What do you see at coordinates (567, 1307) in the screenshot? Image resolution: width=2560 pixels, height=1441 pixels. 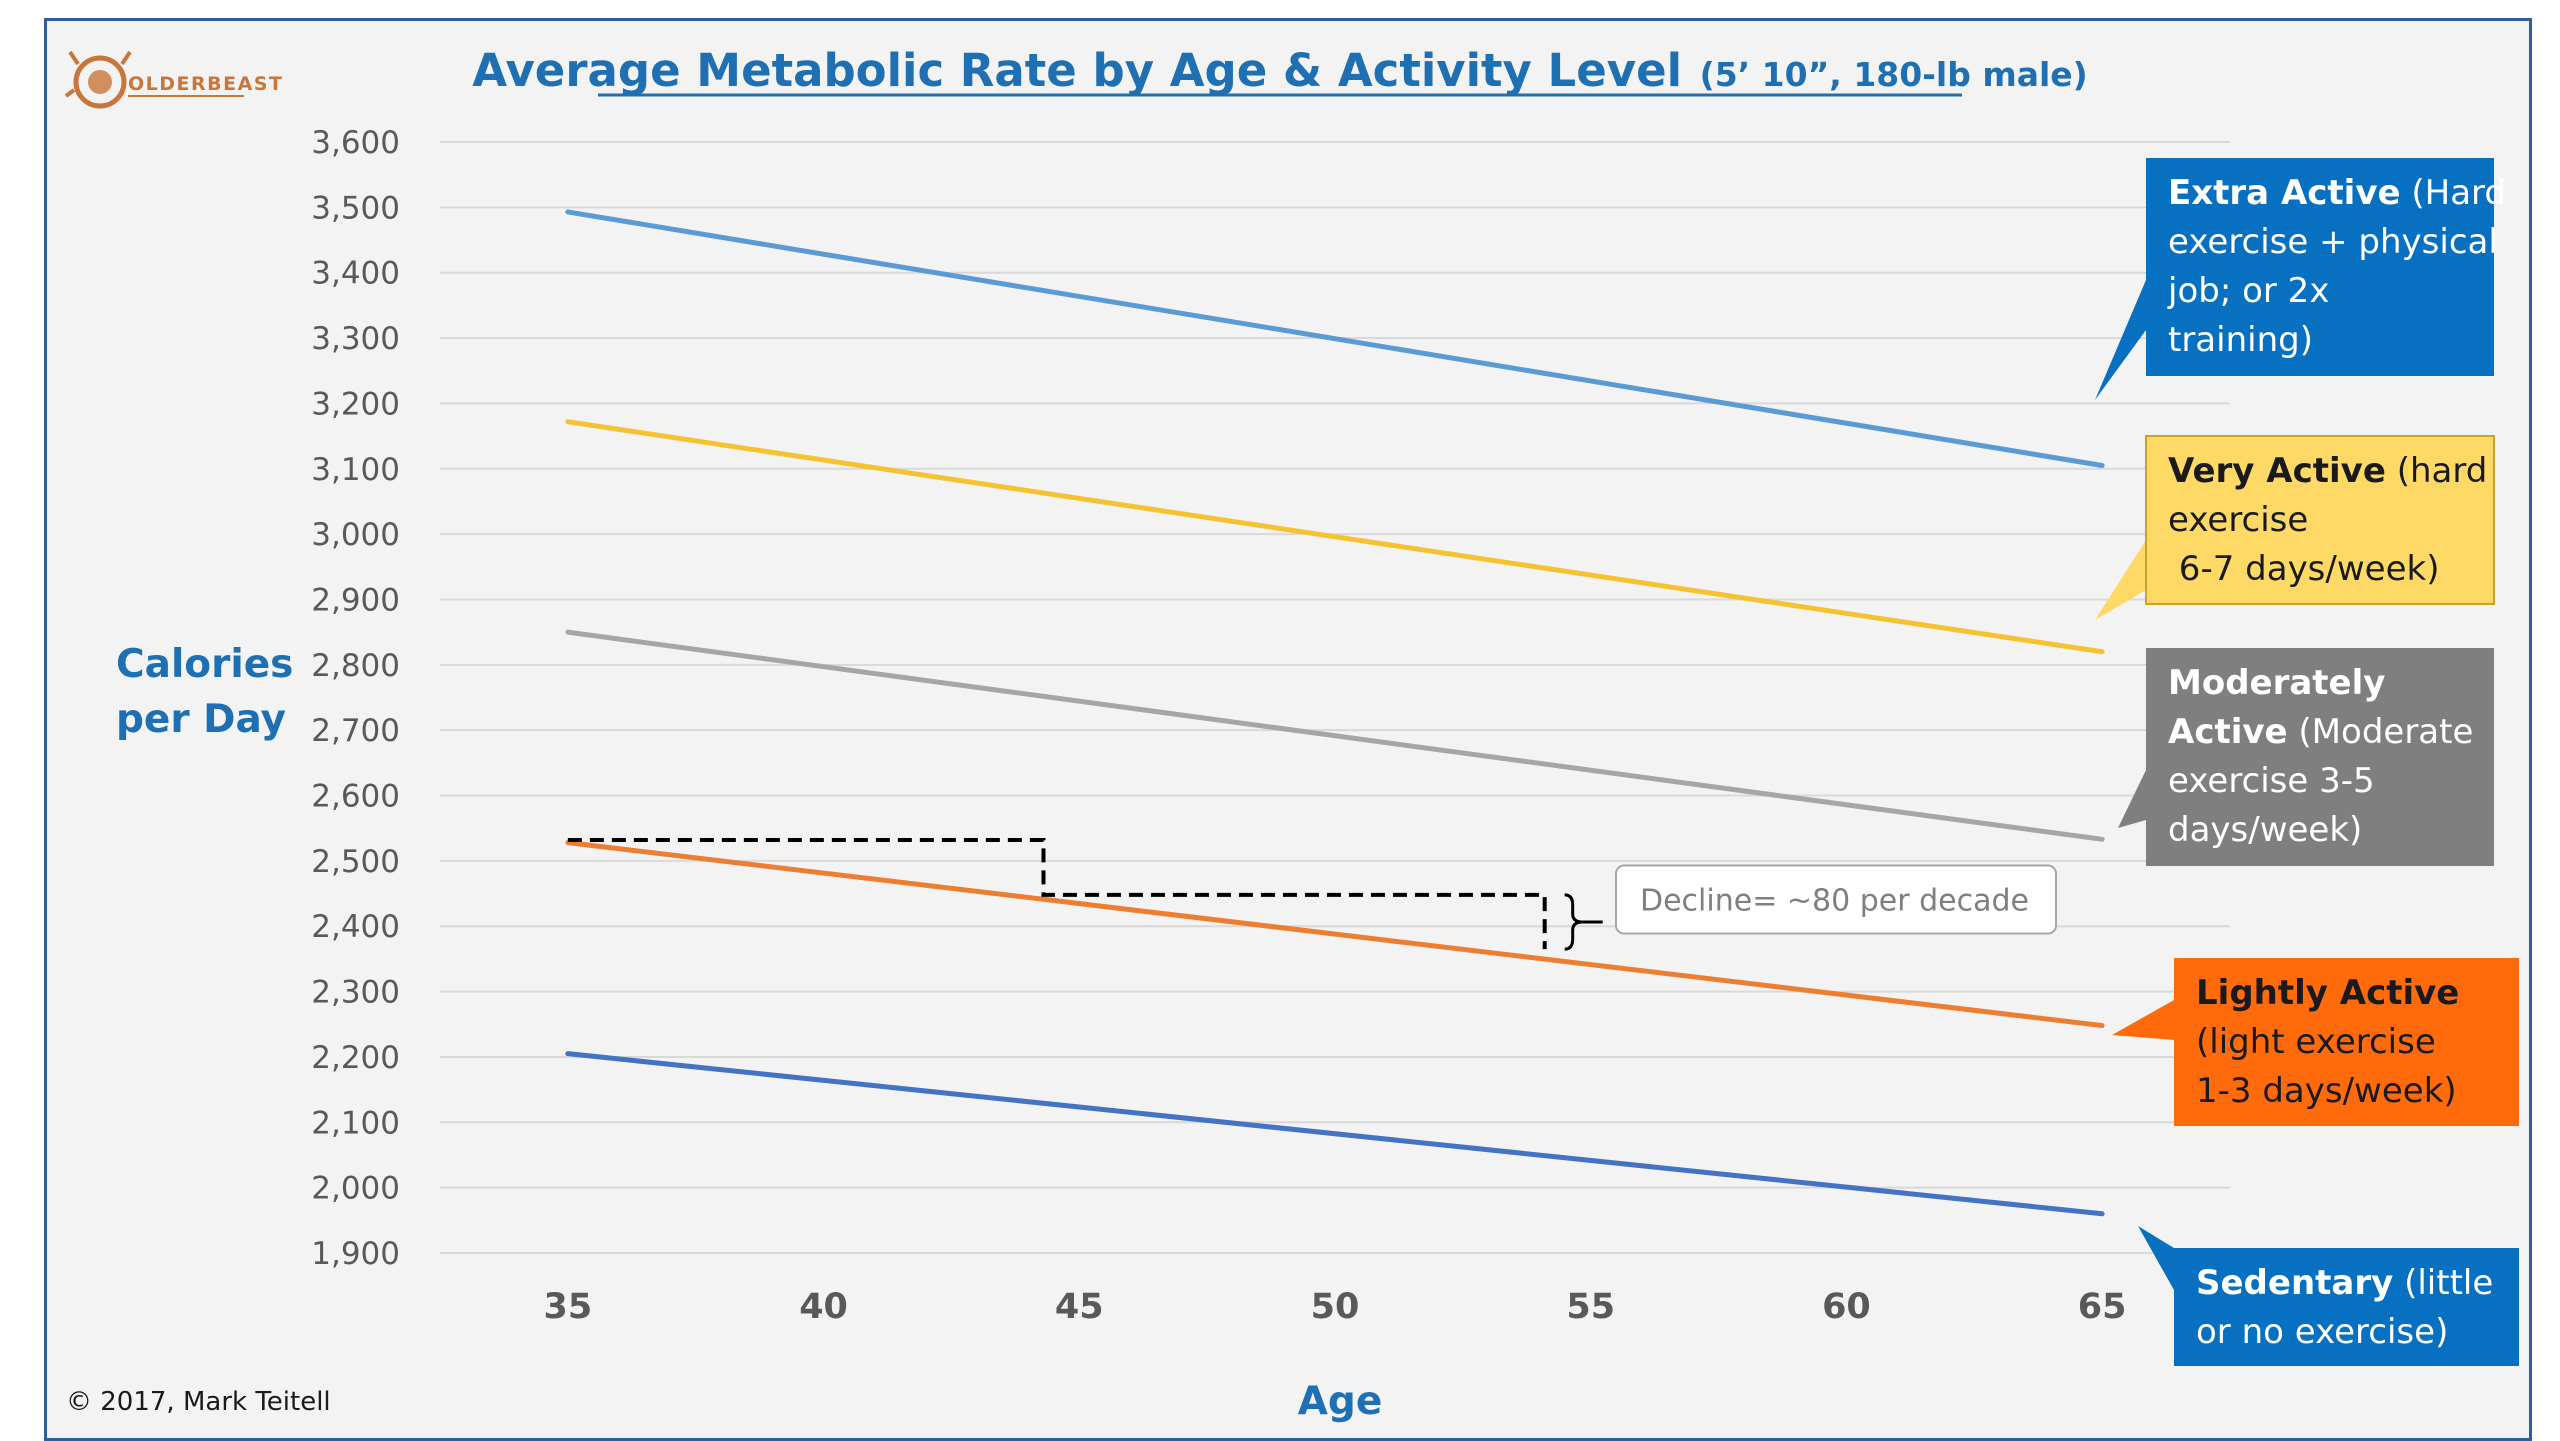 I see `x-tick-label: 35` at bounding box center [567, 1307].